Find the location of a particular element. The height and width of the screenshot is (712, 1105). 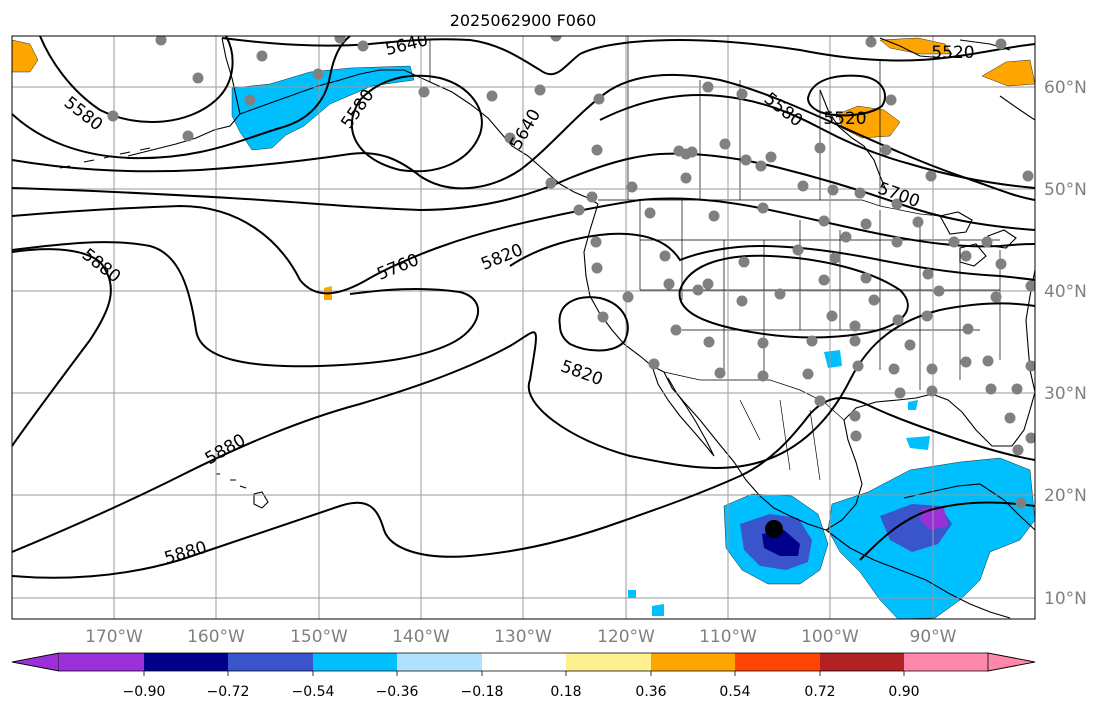

lat-label: 50°N is located at coordinates (1065, 190).